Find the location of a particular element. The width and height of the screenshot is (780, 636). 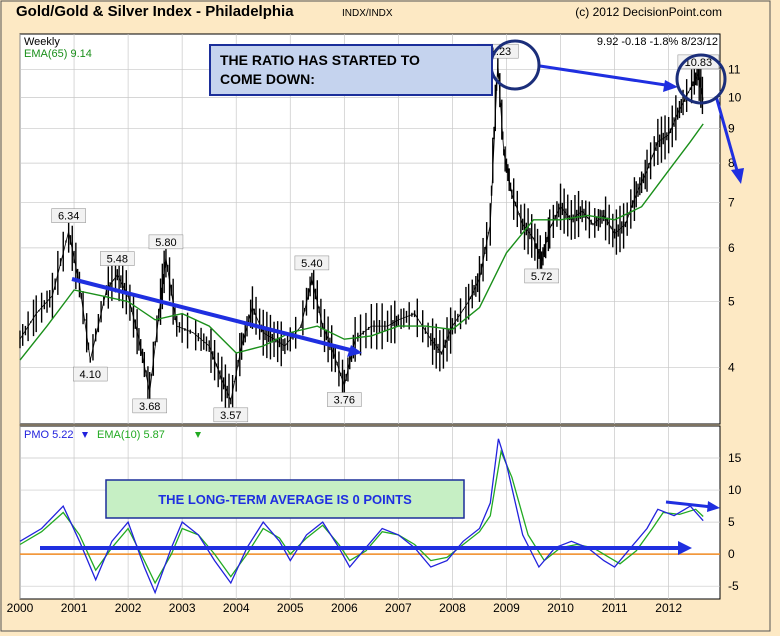

value-label: 10.83 is located at coordinates (699, 63).